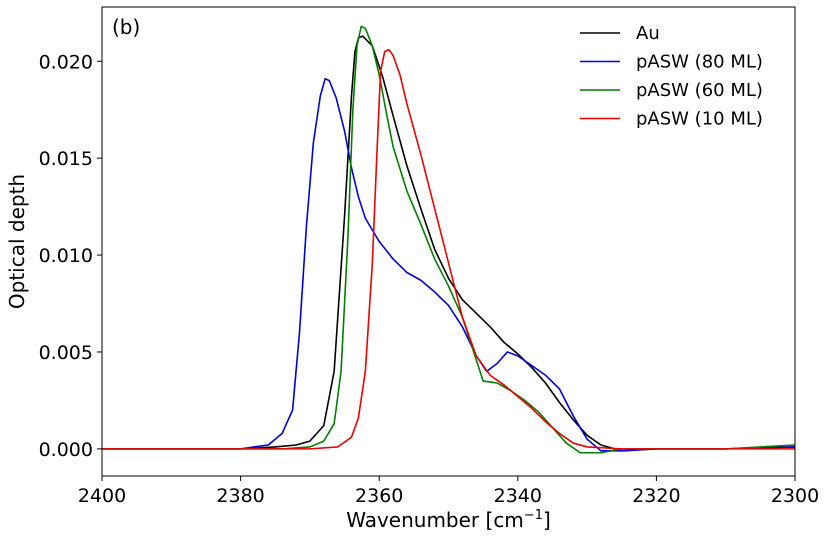 This screenshot has height=539, width=830. I want to click on legend-label-1: Au, so click(648, 33).